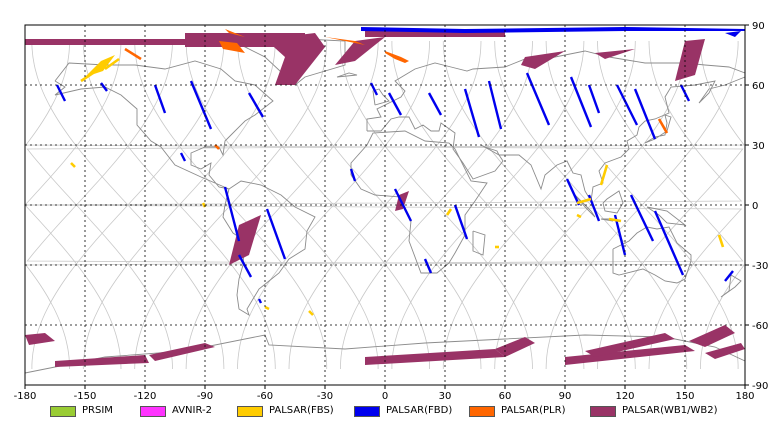 Image resolution: width=770 pixels, height=434 pixels. What do you see at coordinates (670, 410) in the screenshot?
I see `legend-label-palsar-wb: PALSAR(WB1/WB2)` at bounding box center [670, 410].